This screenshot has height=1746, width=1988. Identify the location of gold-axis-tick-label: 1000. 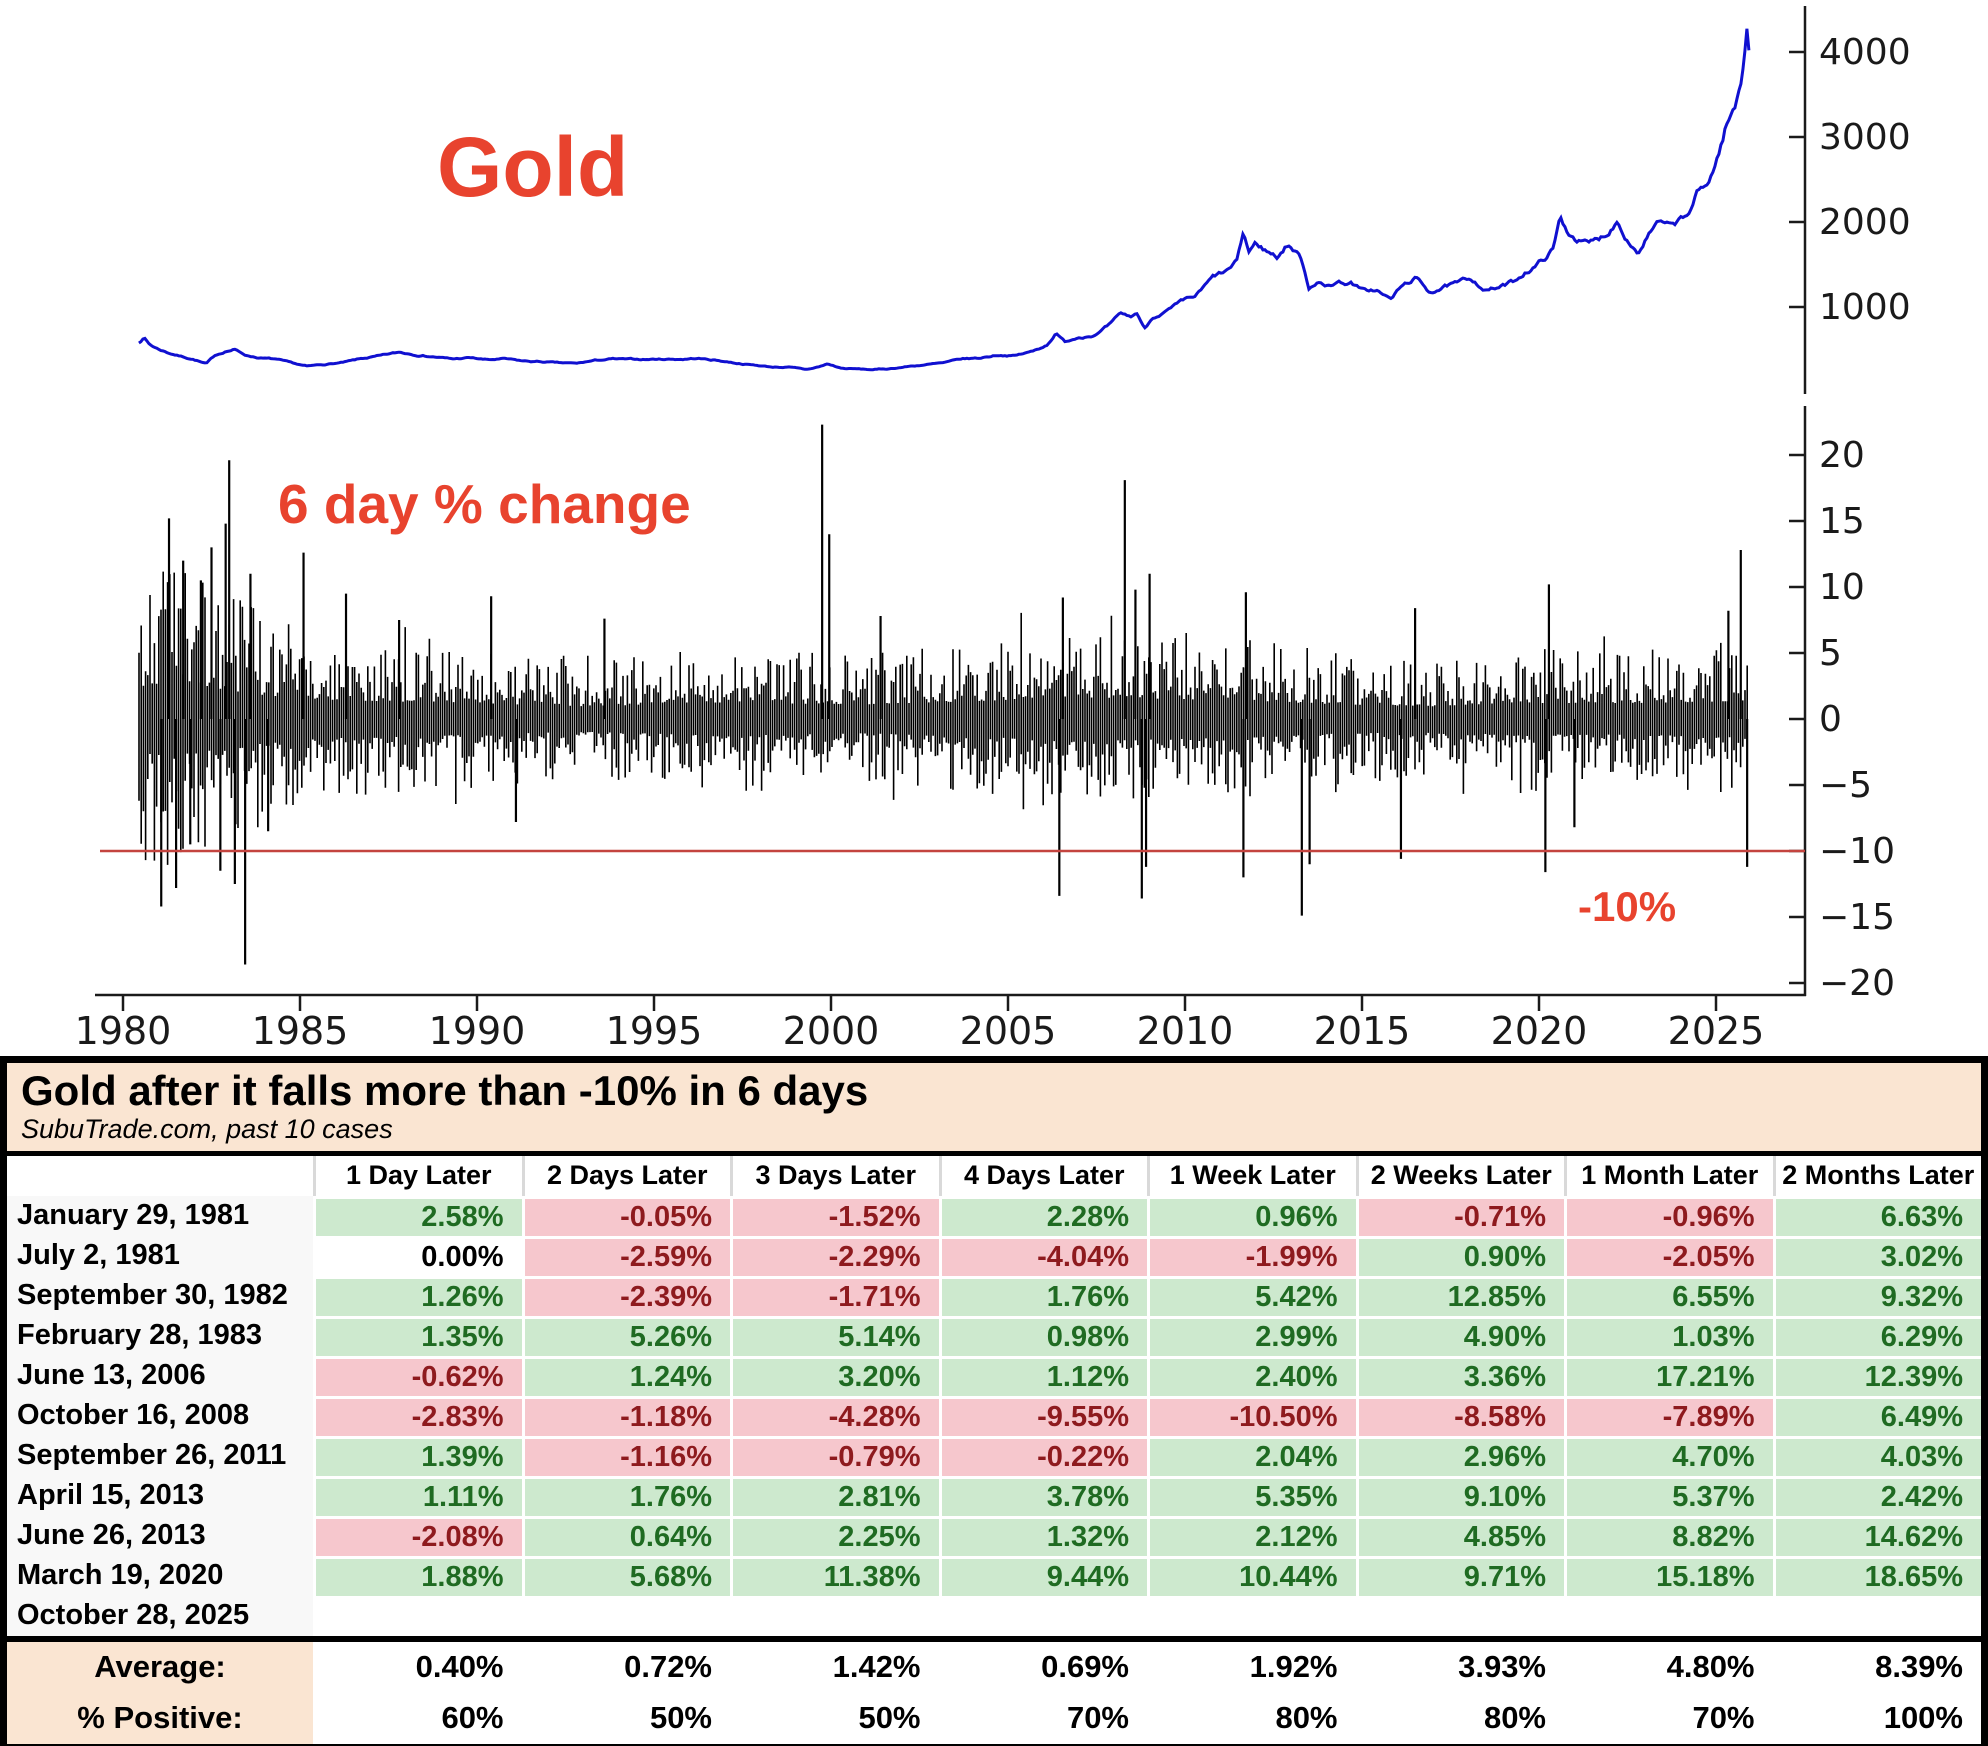
(1865, 307).